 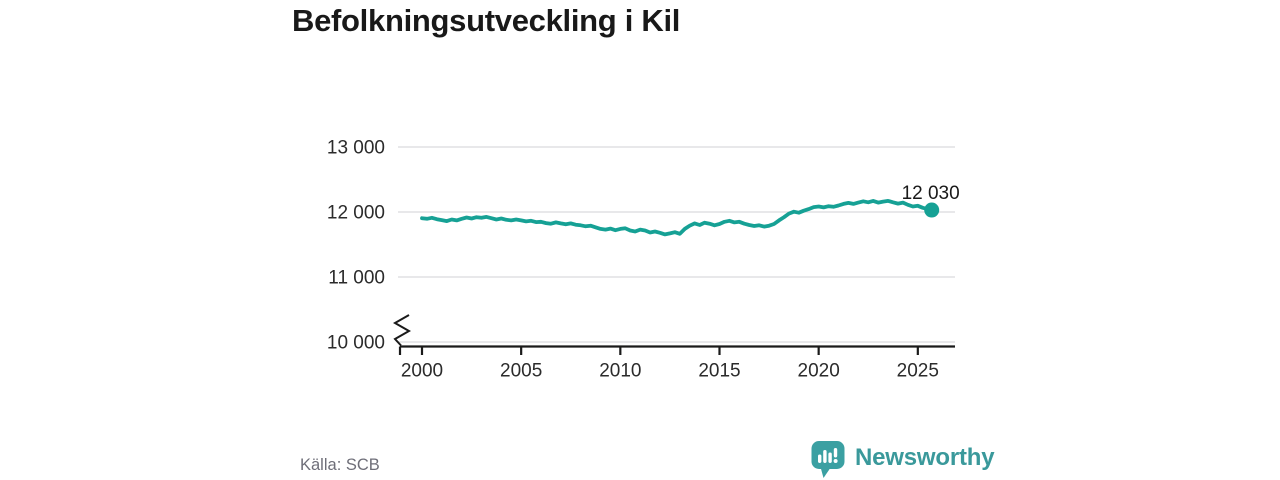 What do you see at coordinates (340, 465) in the screenshot?
I see `source-note: Källa: SCB` at bounding box center [340, 465].